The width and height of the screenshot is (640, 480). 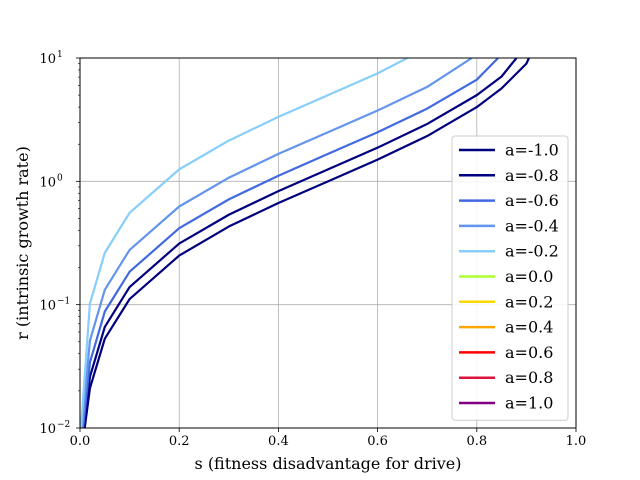 What do you see at coordinates (80, 441) in the screenshot?
I see `x-tick-label: 0.0` at bounding box center [80, 441].